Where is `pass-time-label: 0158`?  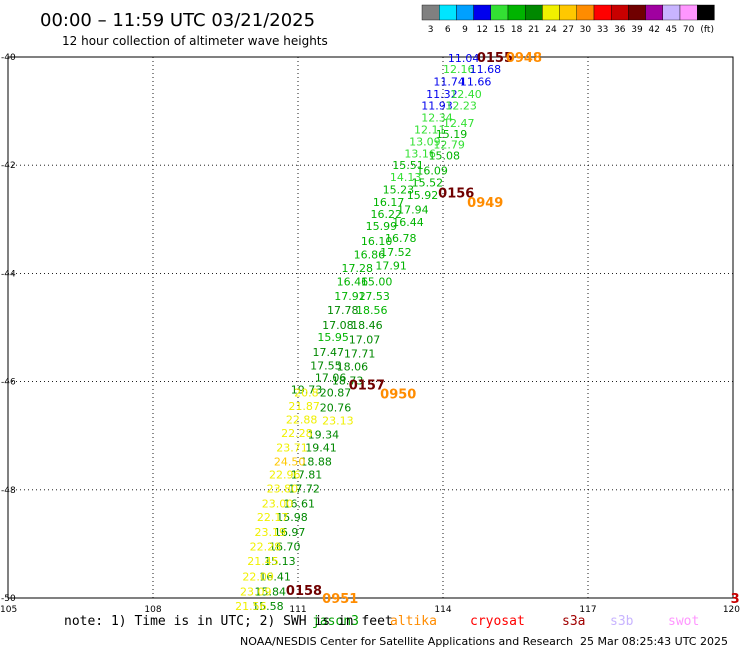 pass-time-label: 0158 is located at coordinates (304, 591).